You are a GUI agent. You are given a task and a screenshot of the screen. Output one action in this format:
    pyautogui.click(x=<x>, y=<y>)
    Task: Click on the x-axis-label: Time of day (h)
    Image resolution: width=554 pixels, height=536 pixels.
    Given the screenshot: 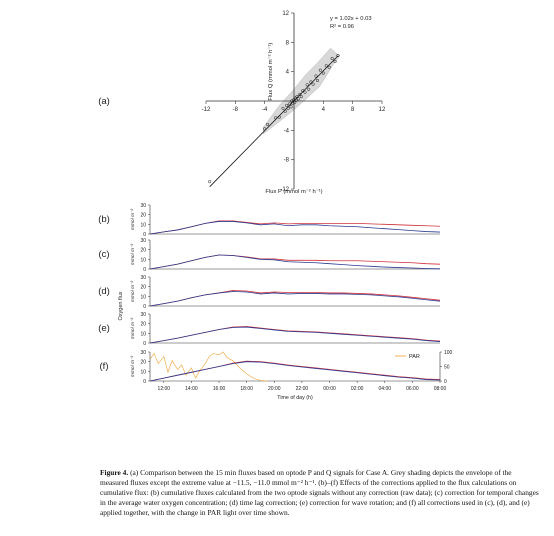 What is the action you would take?
    pyautogui.click(x=295, y=398)
    